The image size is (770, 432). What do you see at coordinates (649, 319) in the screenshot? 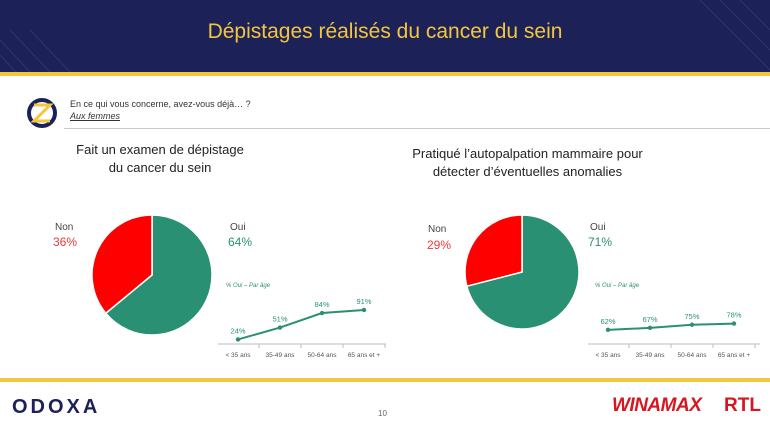
I see `line-2-value-label-1: 67%` at bounding box center [649, 319].